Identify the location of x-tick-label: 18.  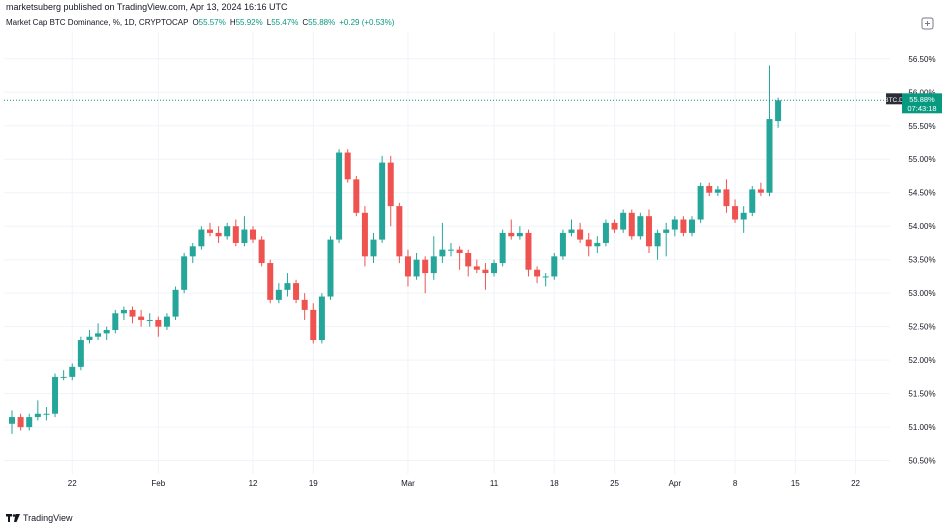
(554, 483).